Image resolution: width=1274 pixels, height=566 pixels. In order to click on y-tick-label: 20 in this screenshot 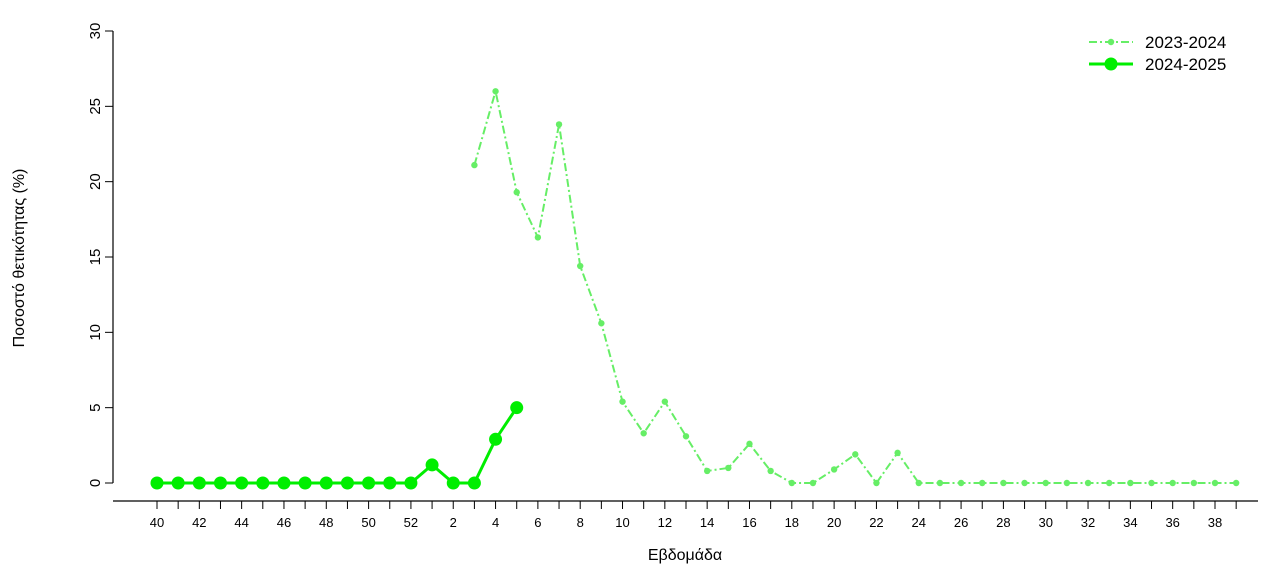, I will do `click(95, 181)`.